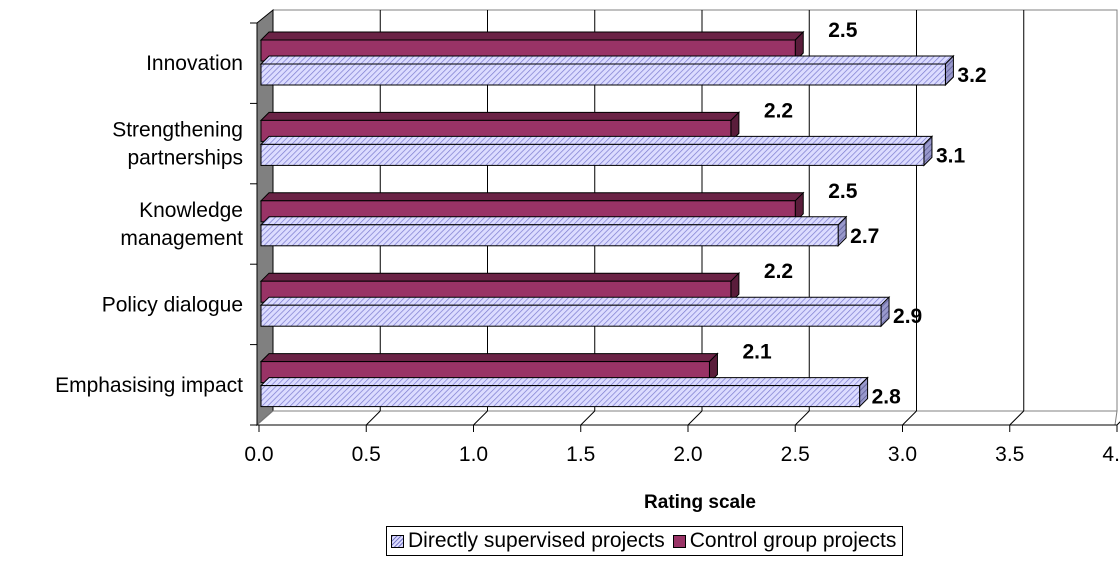 Image resolution: width=1120 pixels, height=583 pixels. What do you see at coordinates (700, 502) in the screenshot?
I see `x-axis-title: Rating scale` at bounding box center [700, 502].